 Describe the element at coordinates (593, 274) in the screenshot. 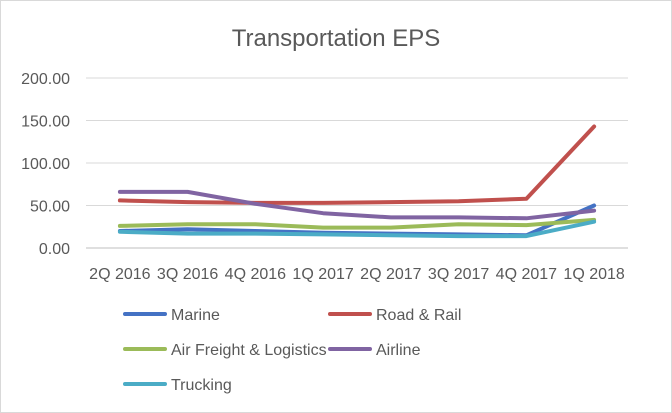

I see `x-tick-label: 1Q 2018` at that location.